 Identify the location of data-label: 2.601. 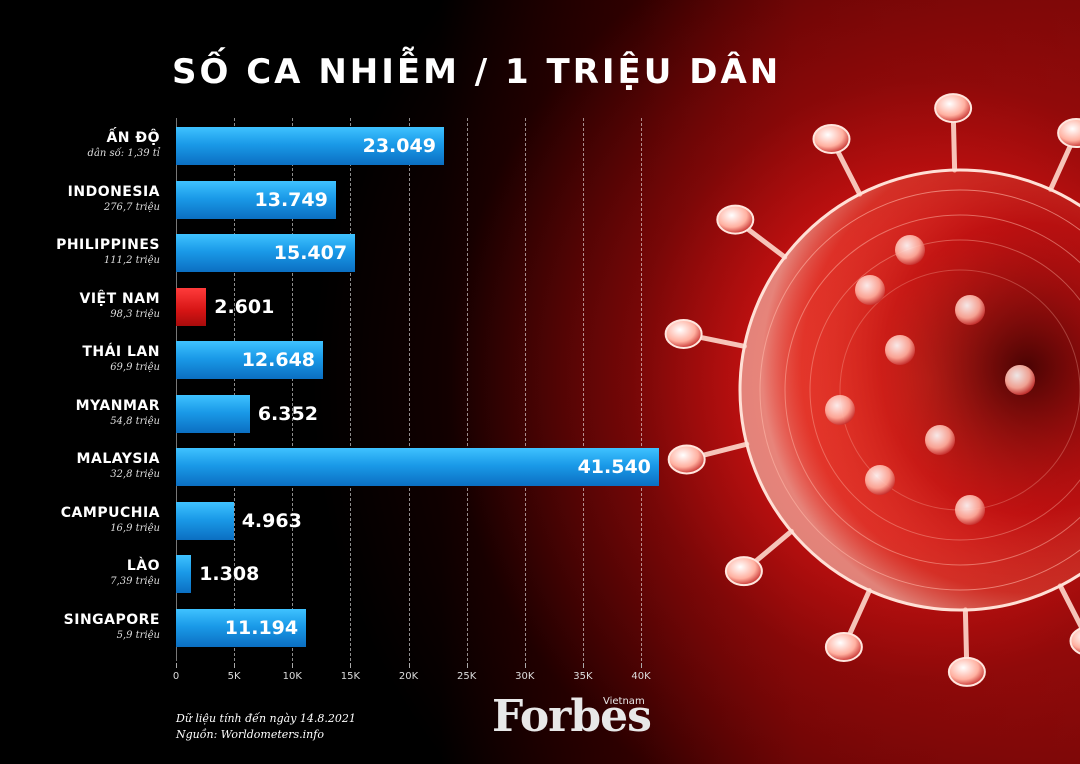
(244, 306).